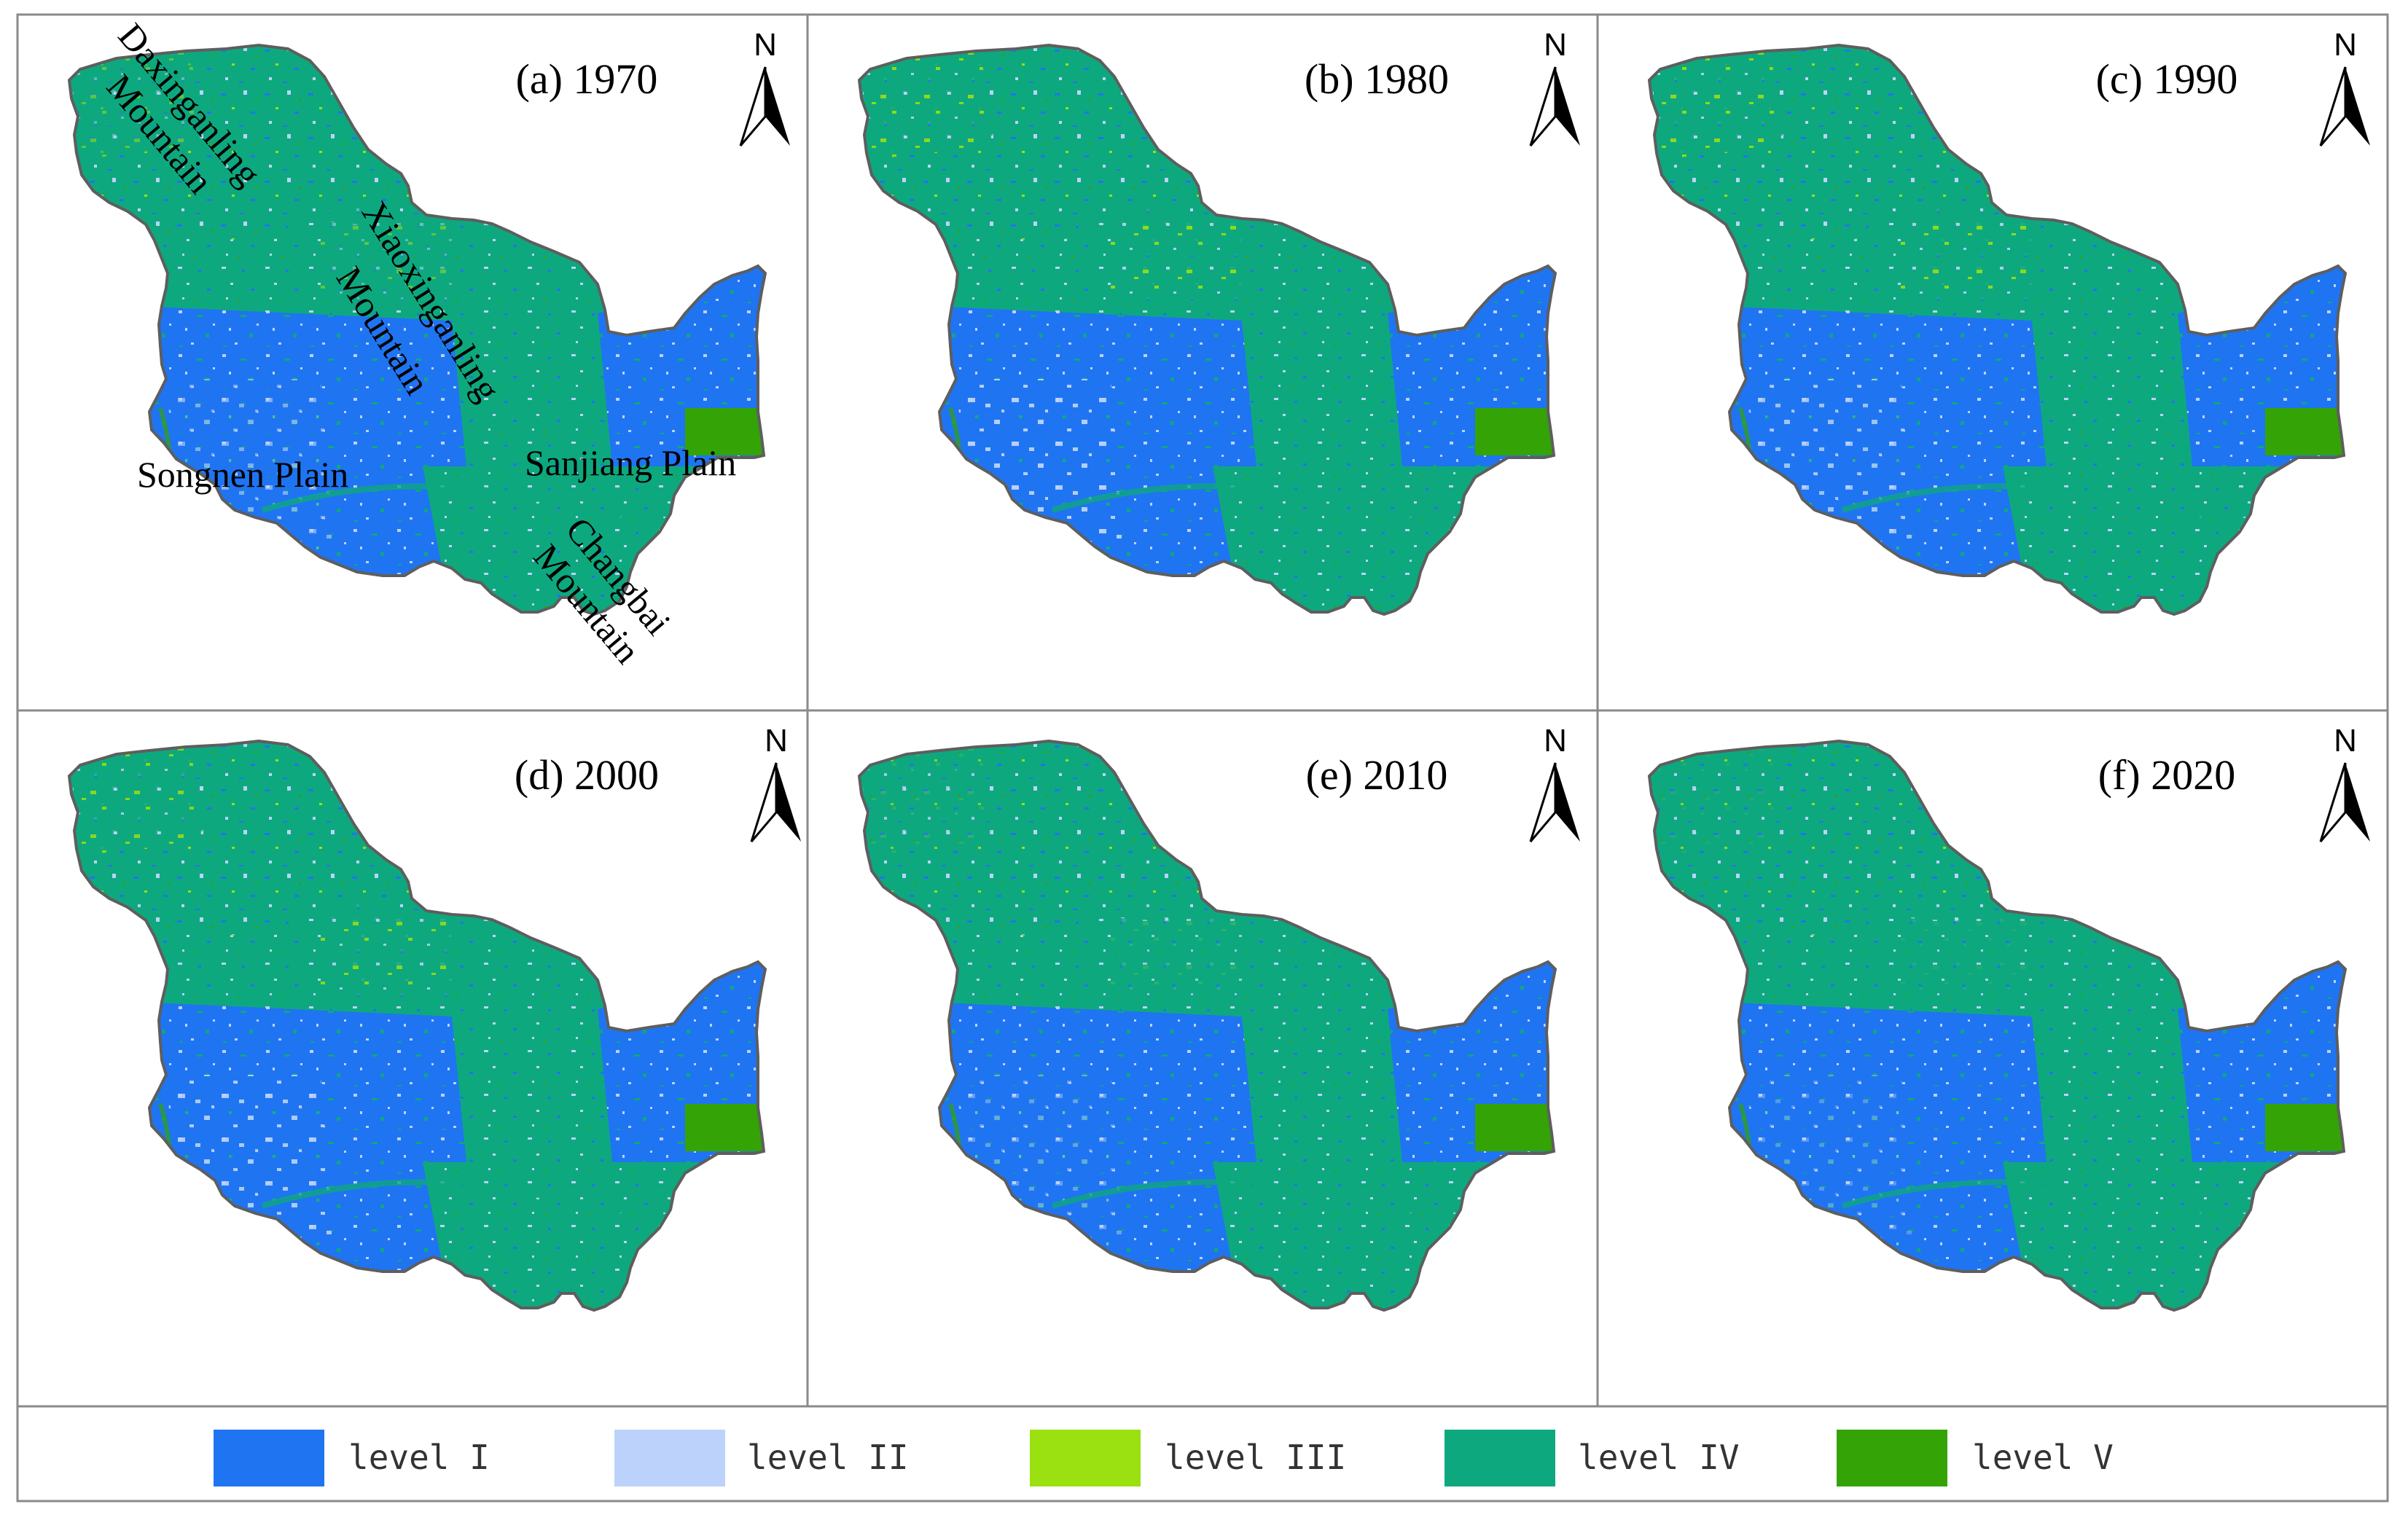 The width and height of the screenshot is (2408, 1520). Describe the element at coordinates (828, 1457) in the screenshot. I see `legend-label: level II` at that location.